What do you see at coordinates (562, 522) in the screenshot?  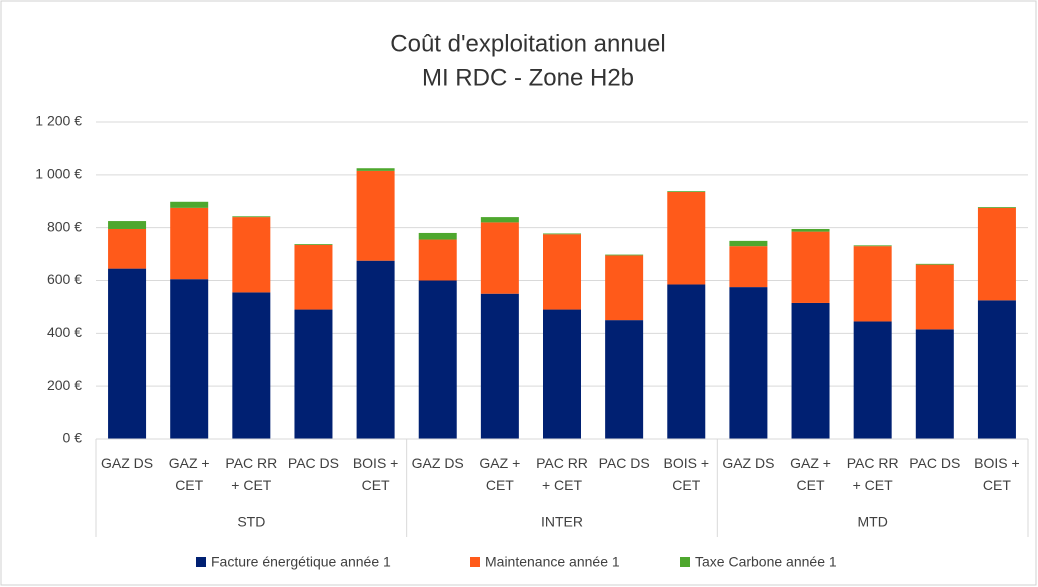 I see `group-label: INTER` at bounding box center [562, 522].